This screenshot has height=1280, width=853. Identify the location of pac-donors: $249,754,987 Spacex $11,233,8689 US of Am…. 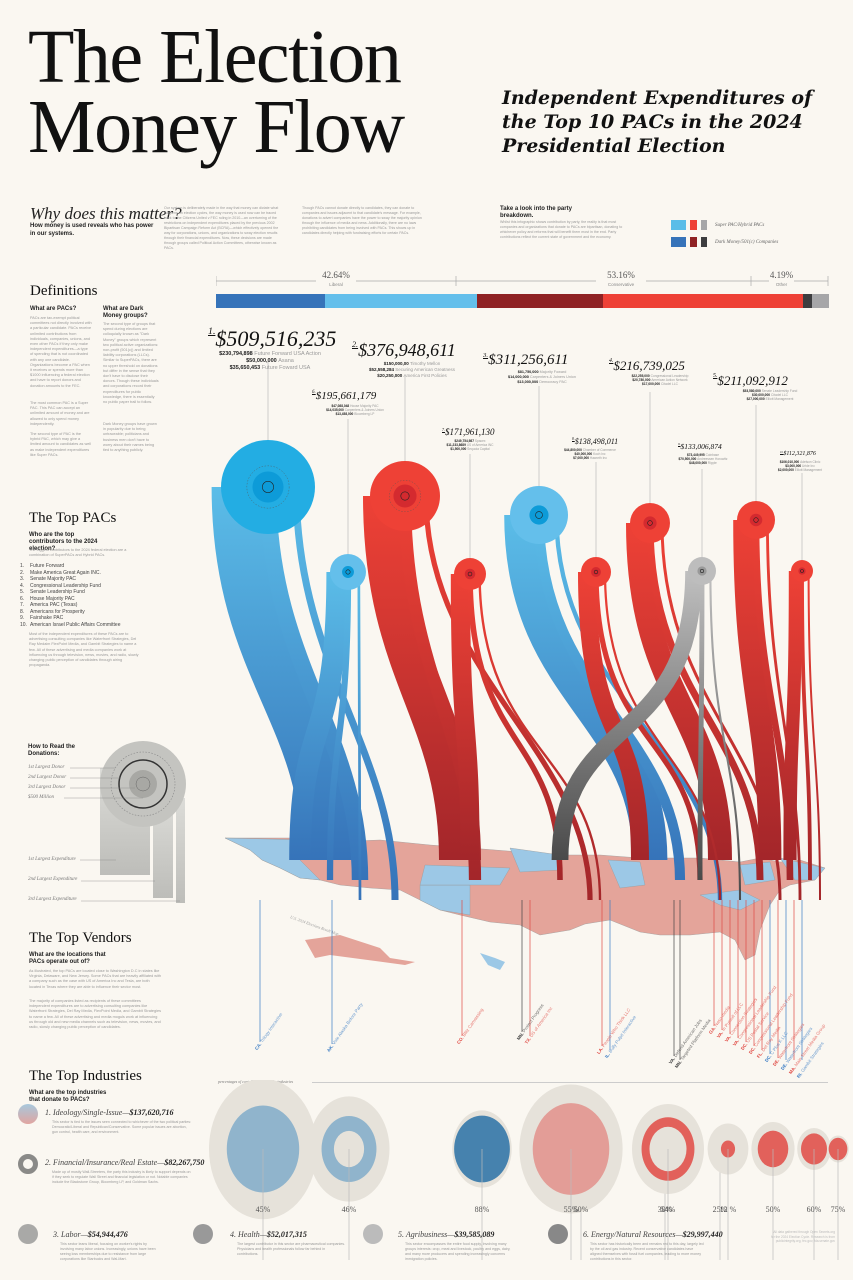
(470, 445).